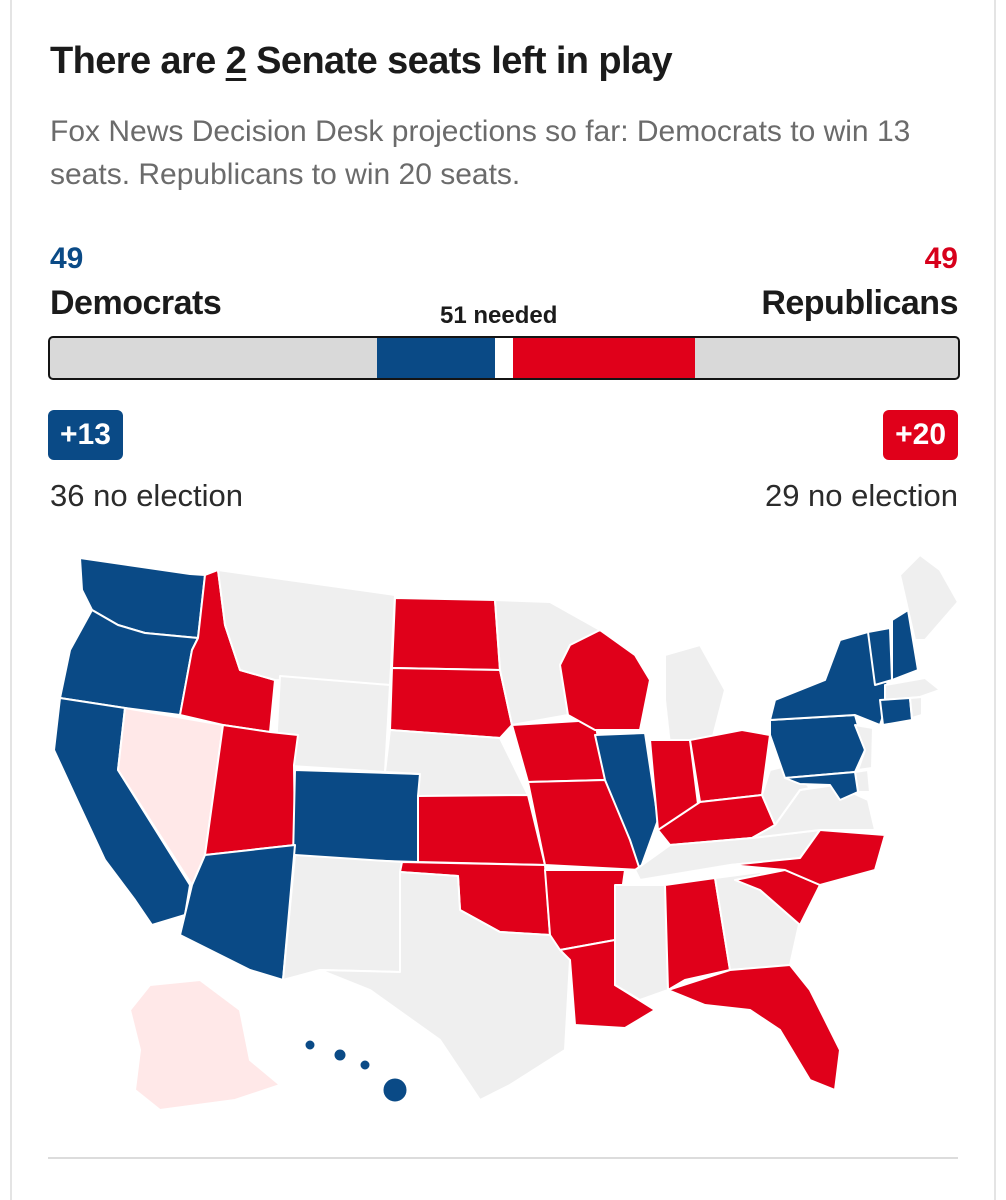 This screenshot has width=1006, height=1200. Describe the element at coordinates (817, 746) in the screenshot. I see `state-pa` at that location.